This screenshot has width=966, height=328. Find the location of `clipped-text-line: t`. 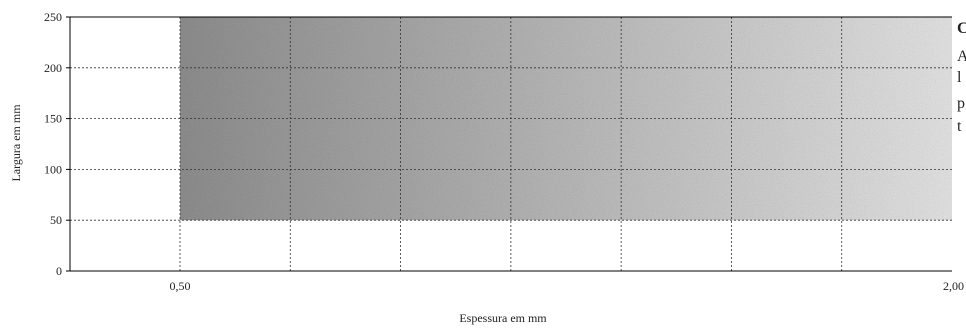

clipped-text-line: t is located at coordinates (959, 126).